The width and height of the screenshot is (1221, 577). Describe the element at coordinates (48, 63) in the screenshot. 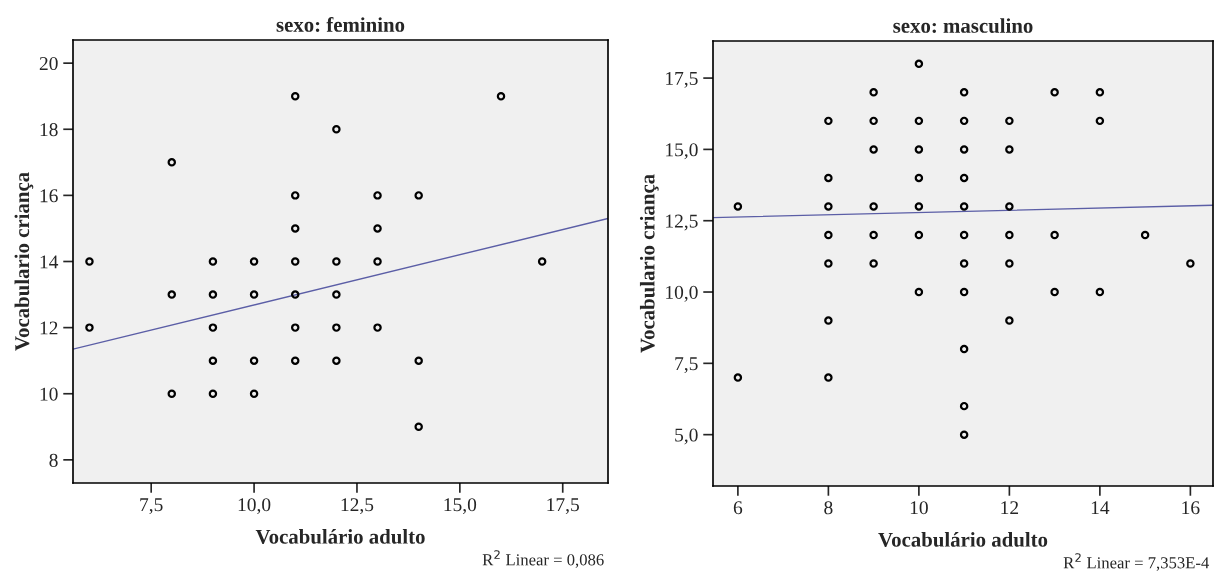

I see `y-tick-label: 20` at that location.